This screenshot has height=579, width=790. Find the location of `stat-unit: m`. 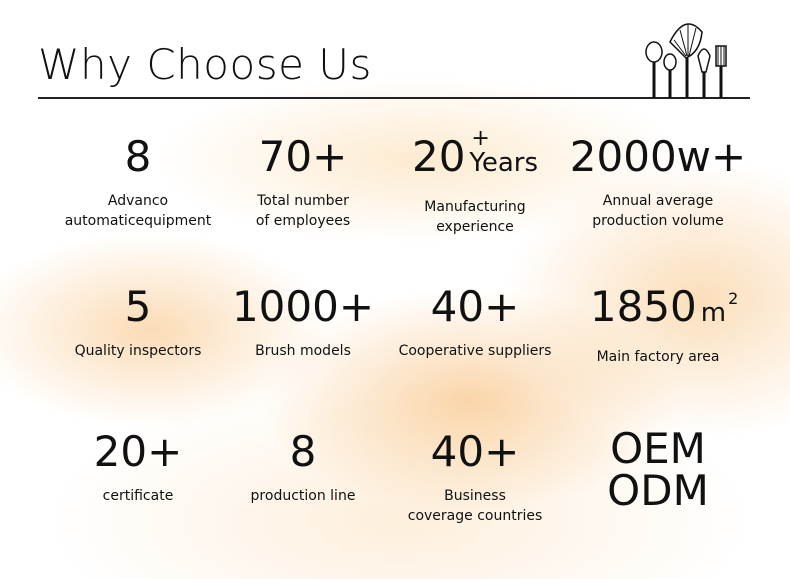

stat-unit: m is located at coordinates (713, 313).